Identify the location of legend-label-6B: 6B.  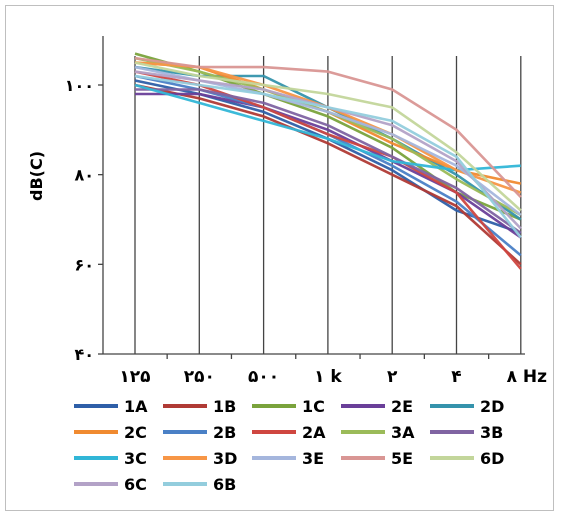
(224, 484).